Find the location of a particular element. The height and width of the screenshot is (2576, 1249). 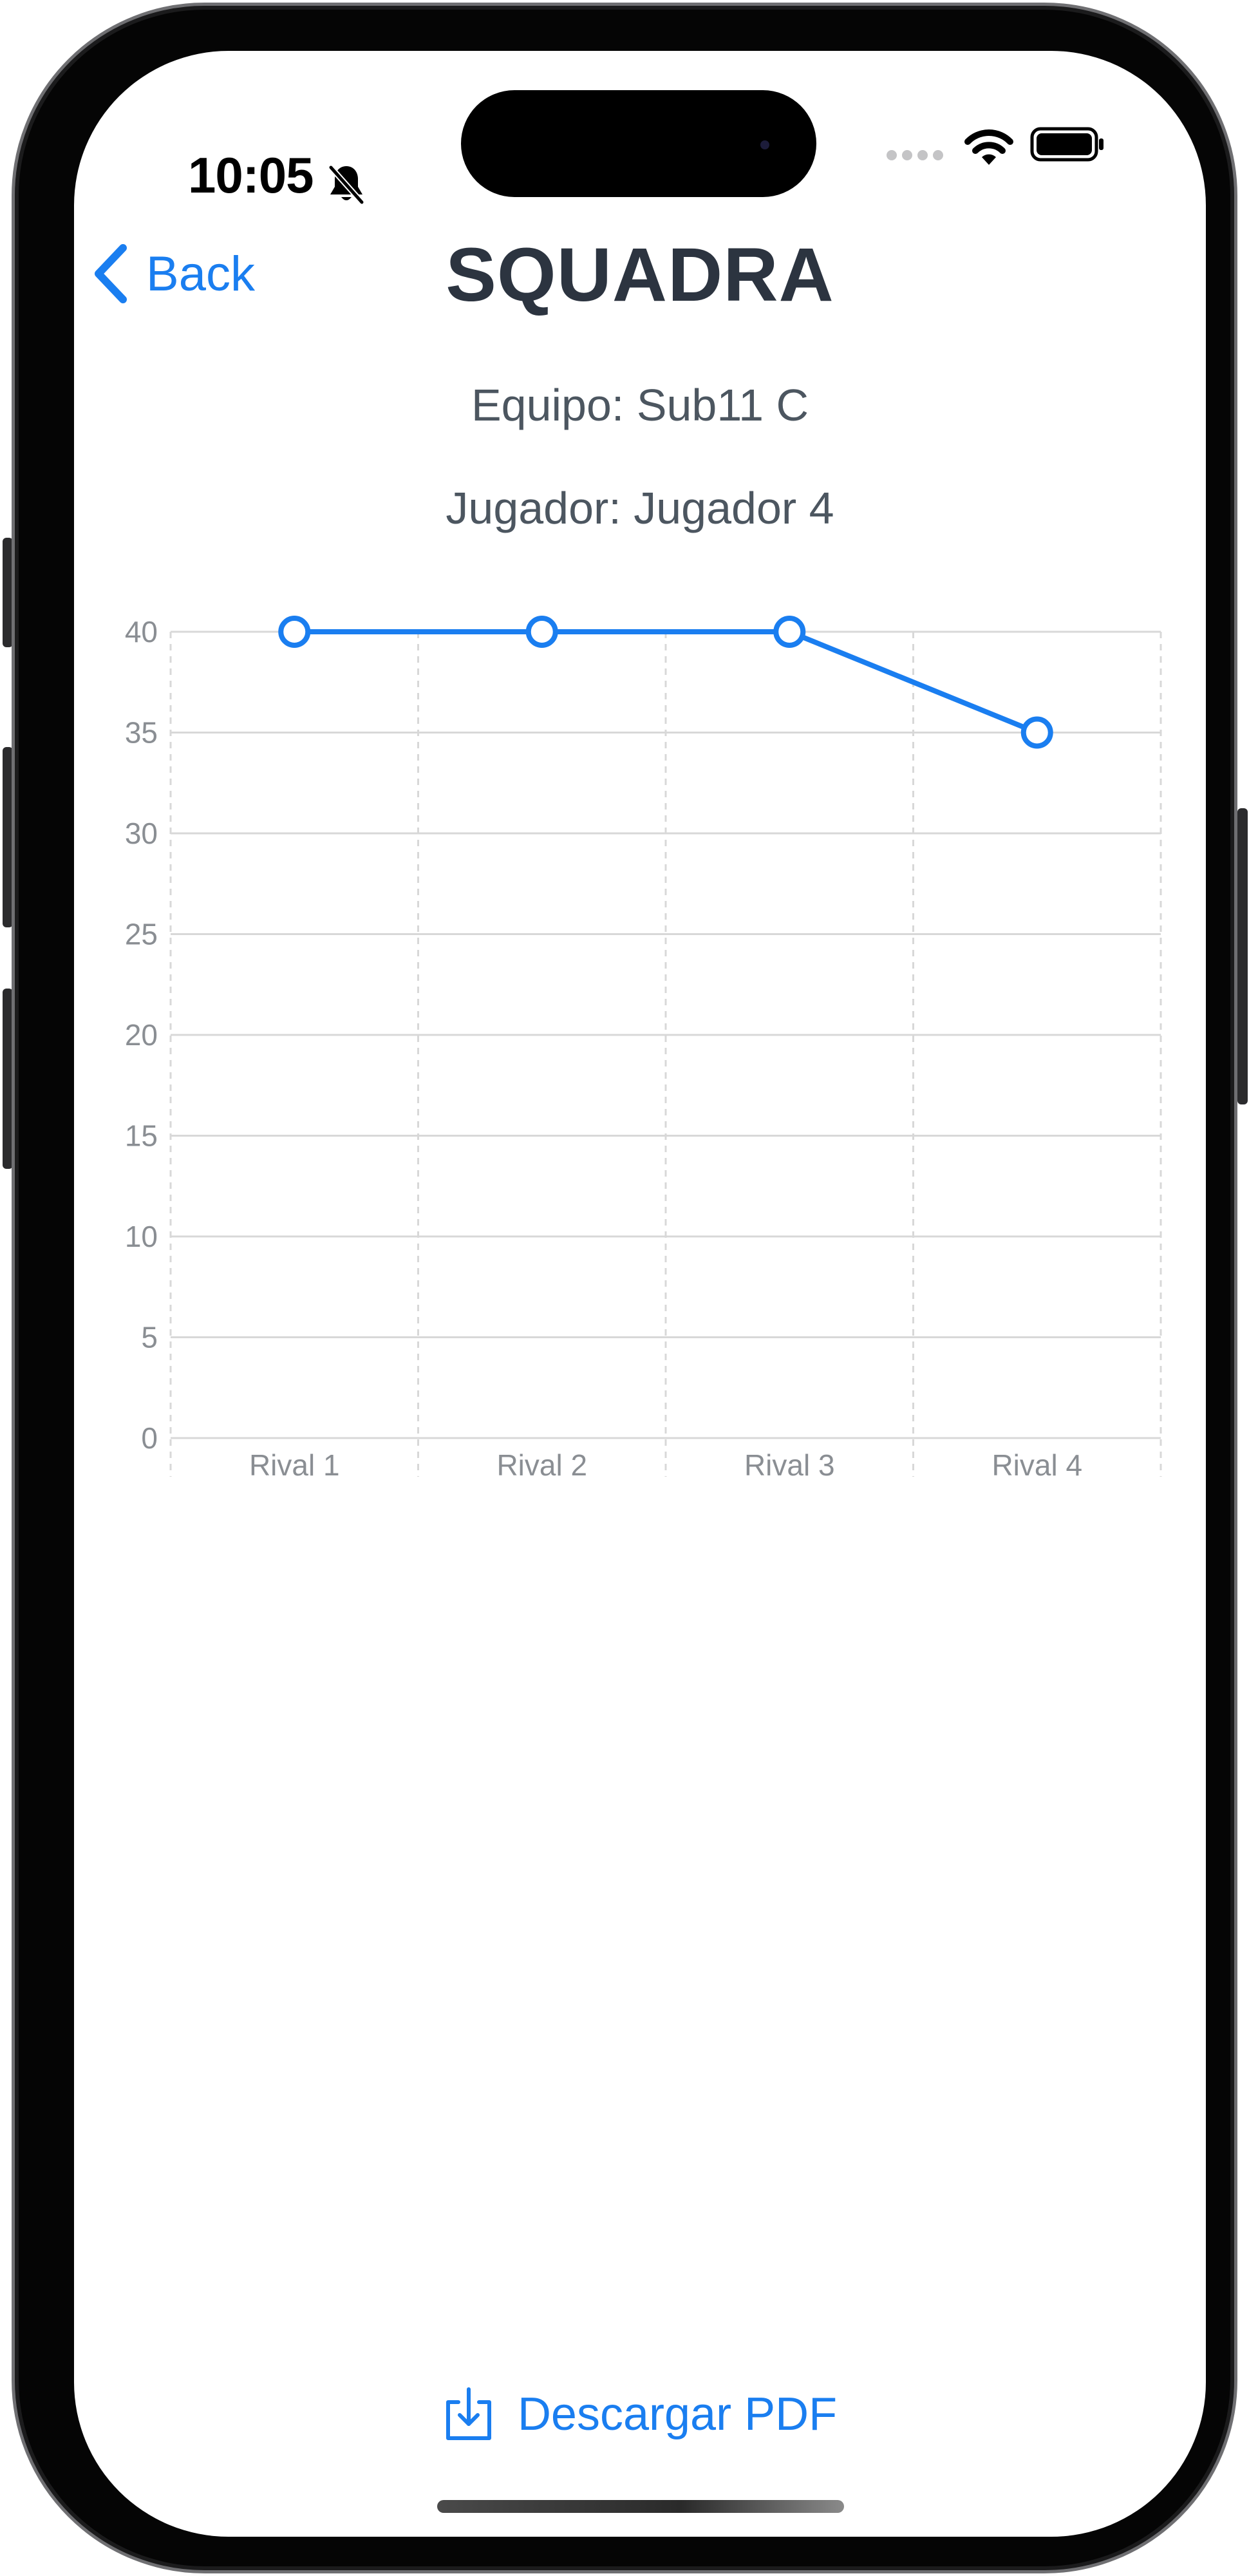

back-label: Back is located at coordinates (200, 273).